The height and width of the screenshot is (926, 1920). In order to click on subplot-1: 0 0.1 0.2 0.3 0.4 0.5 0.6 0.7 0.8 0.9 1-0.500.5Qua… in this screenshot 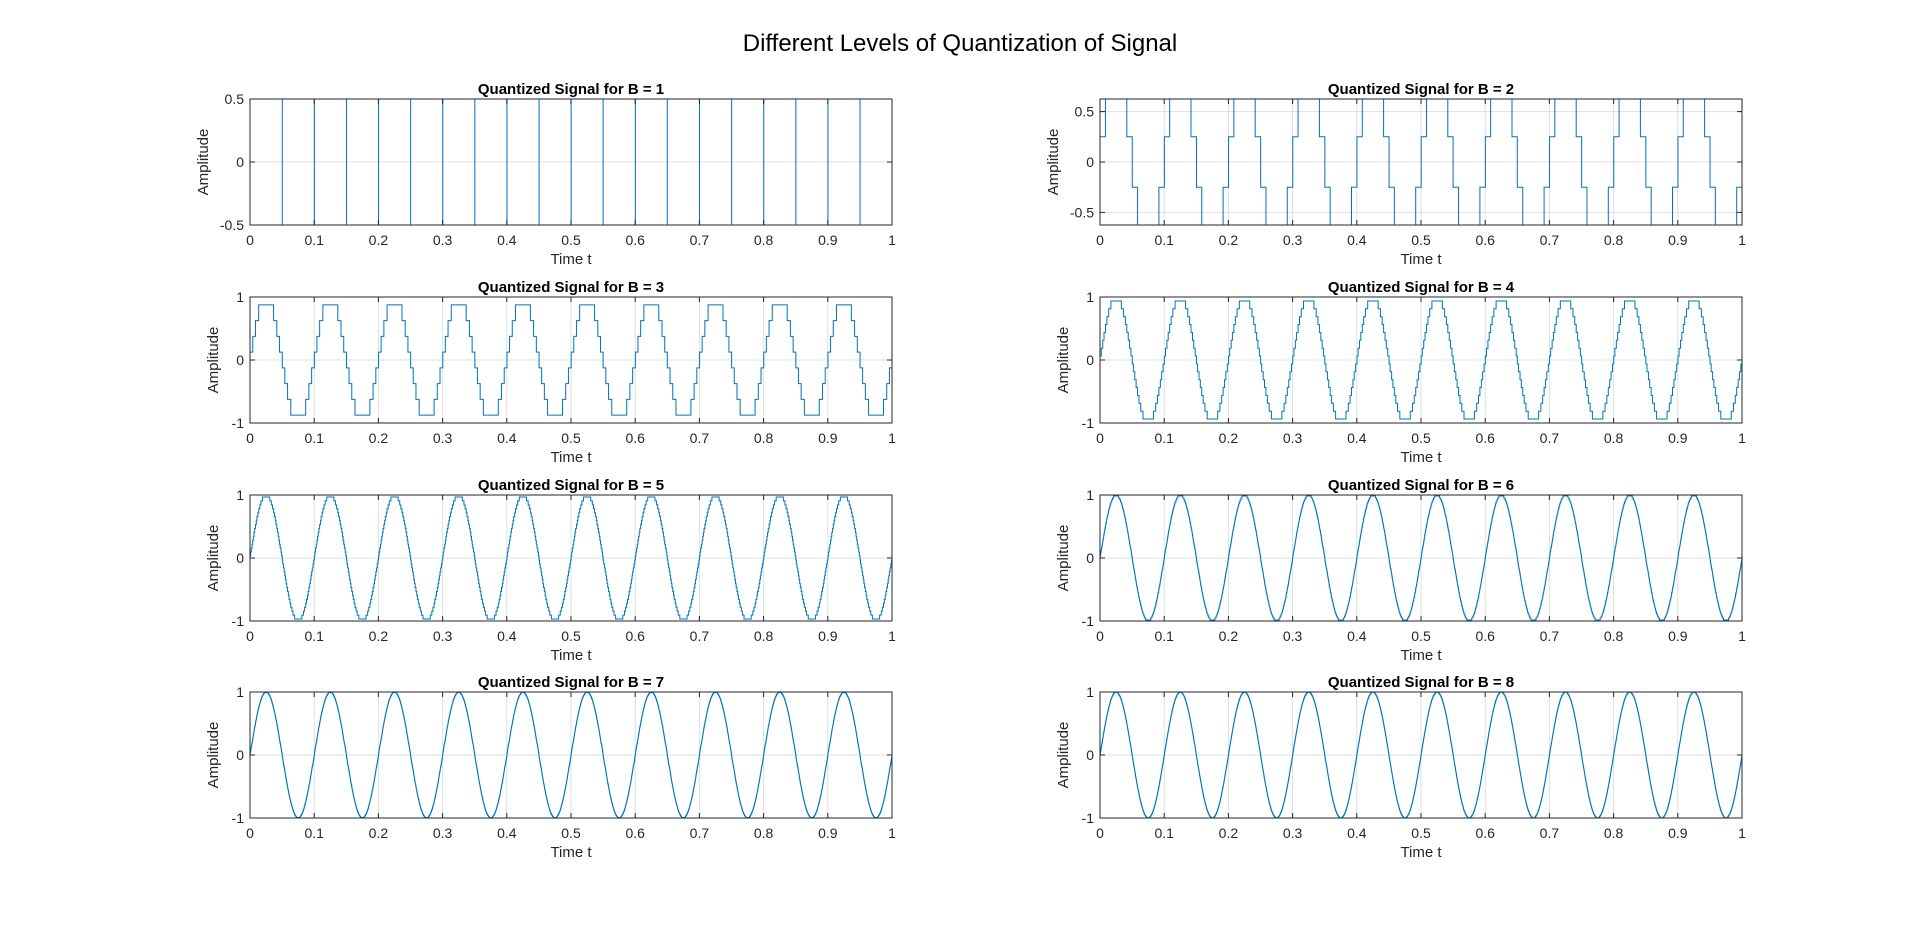, I will do `click(545, 174)`.